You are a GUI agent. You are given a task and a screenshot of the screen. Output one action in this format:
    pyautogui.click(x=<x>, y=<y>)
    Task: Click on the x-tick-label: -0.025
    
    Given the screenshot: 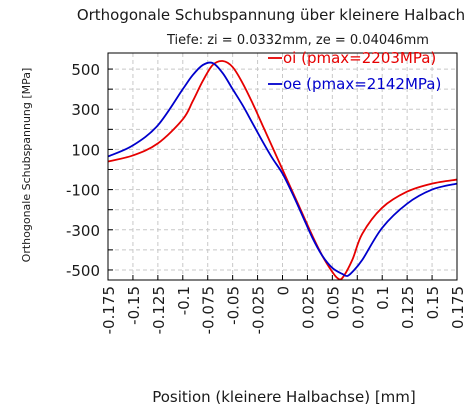 What is the action you would take?
    pyautogui.click(x=259, y=310)
    